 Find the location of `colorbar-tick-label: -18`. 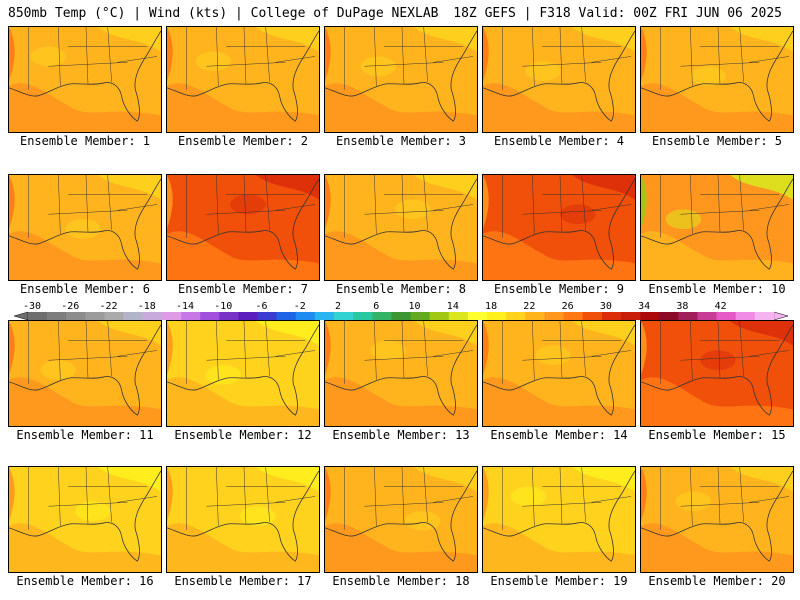

colorbar-tick-label: -18 is located at coordinates (147, 306).